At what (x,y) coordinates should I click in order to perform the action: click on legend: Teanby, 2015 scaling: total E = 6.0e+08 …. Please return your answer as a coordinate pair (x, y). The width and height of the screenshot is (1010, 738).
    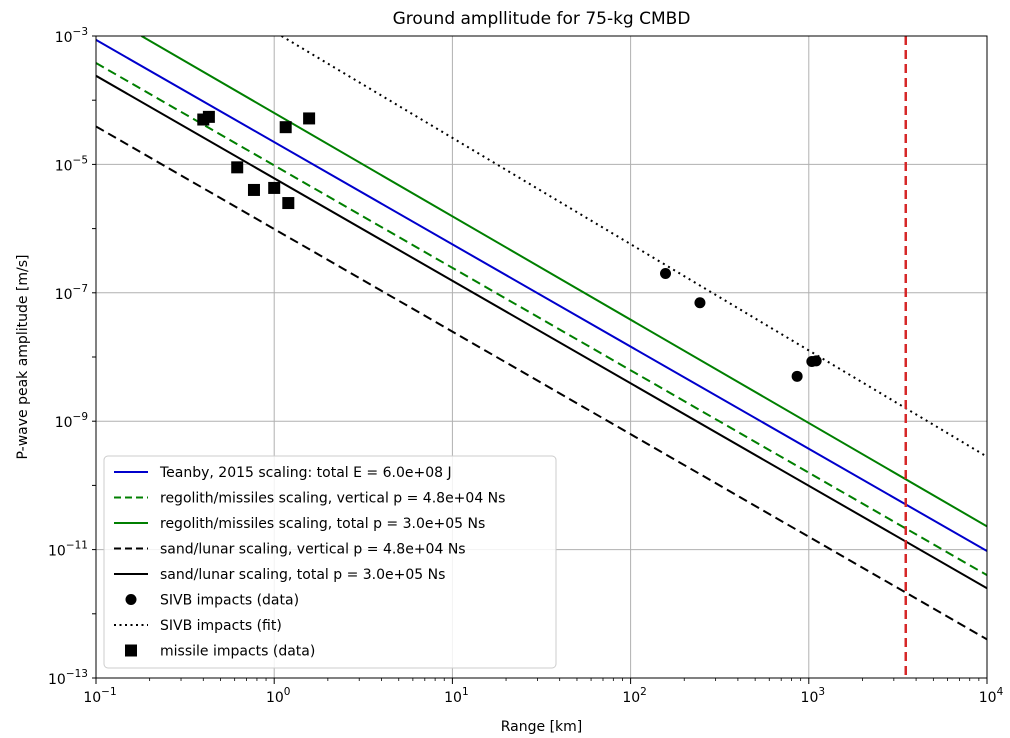
    Looking at the image, I should click on (330, 562).